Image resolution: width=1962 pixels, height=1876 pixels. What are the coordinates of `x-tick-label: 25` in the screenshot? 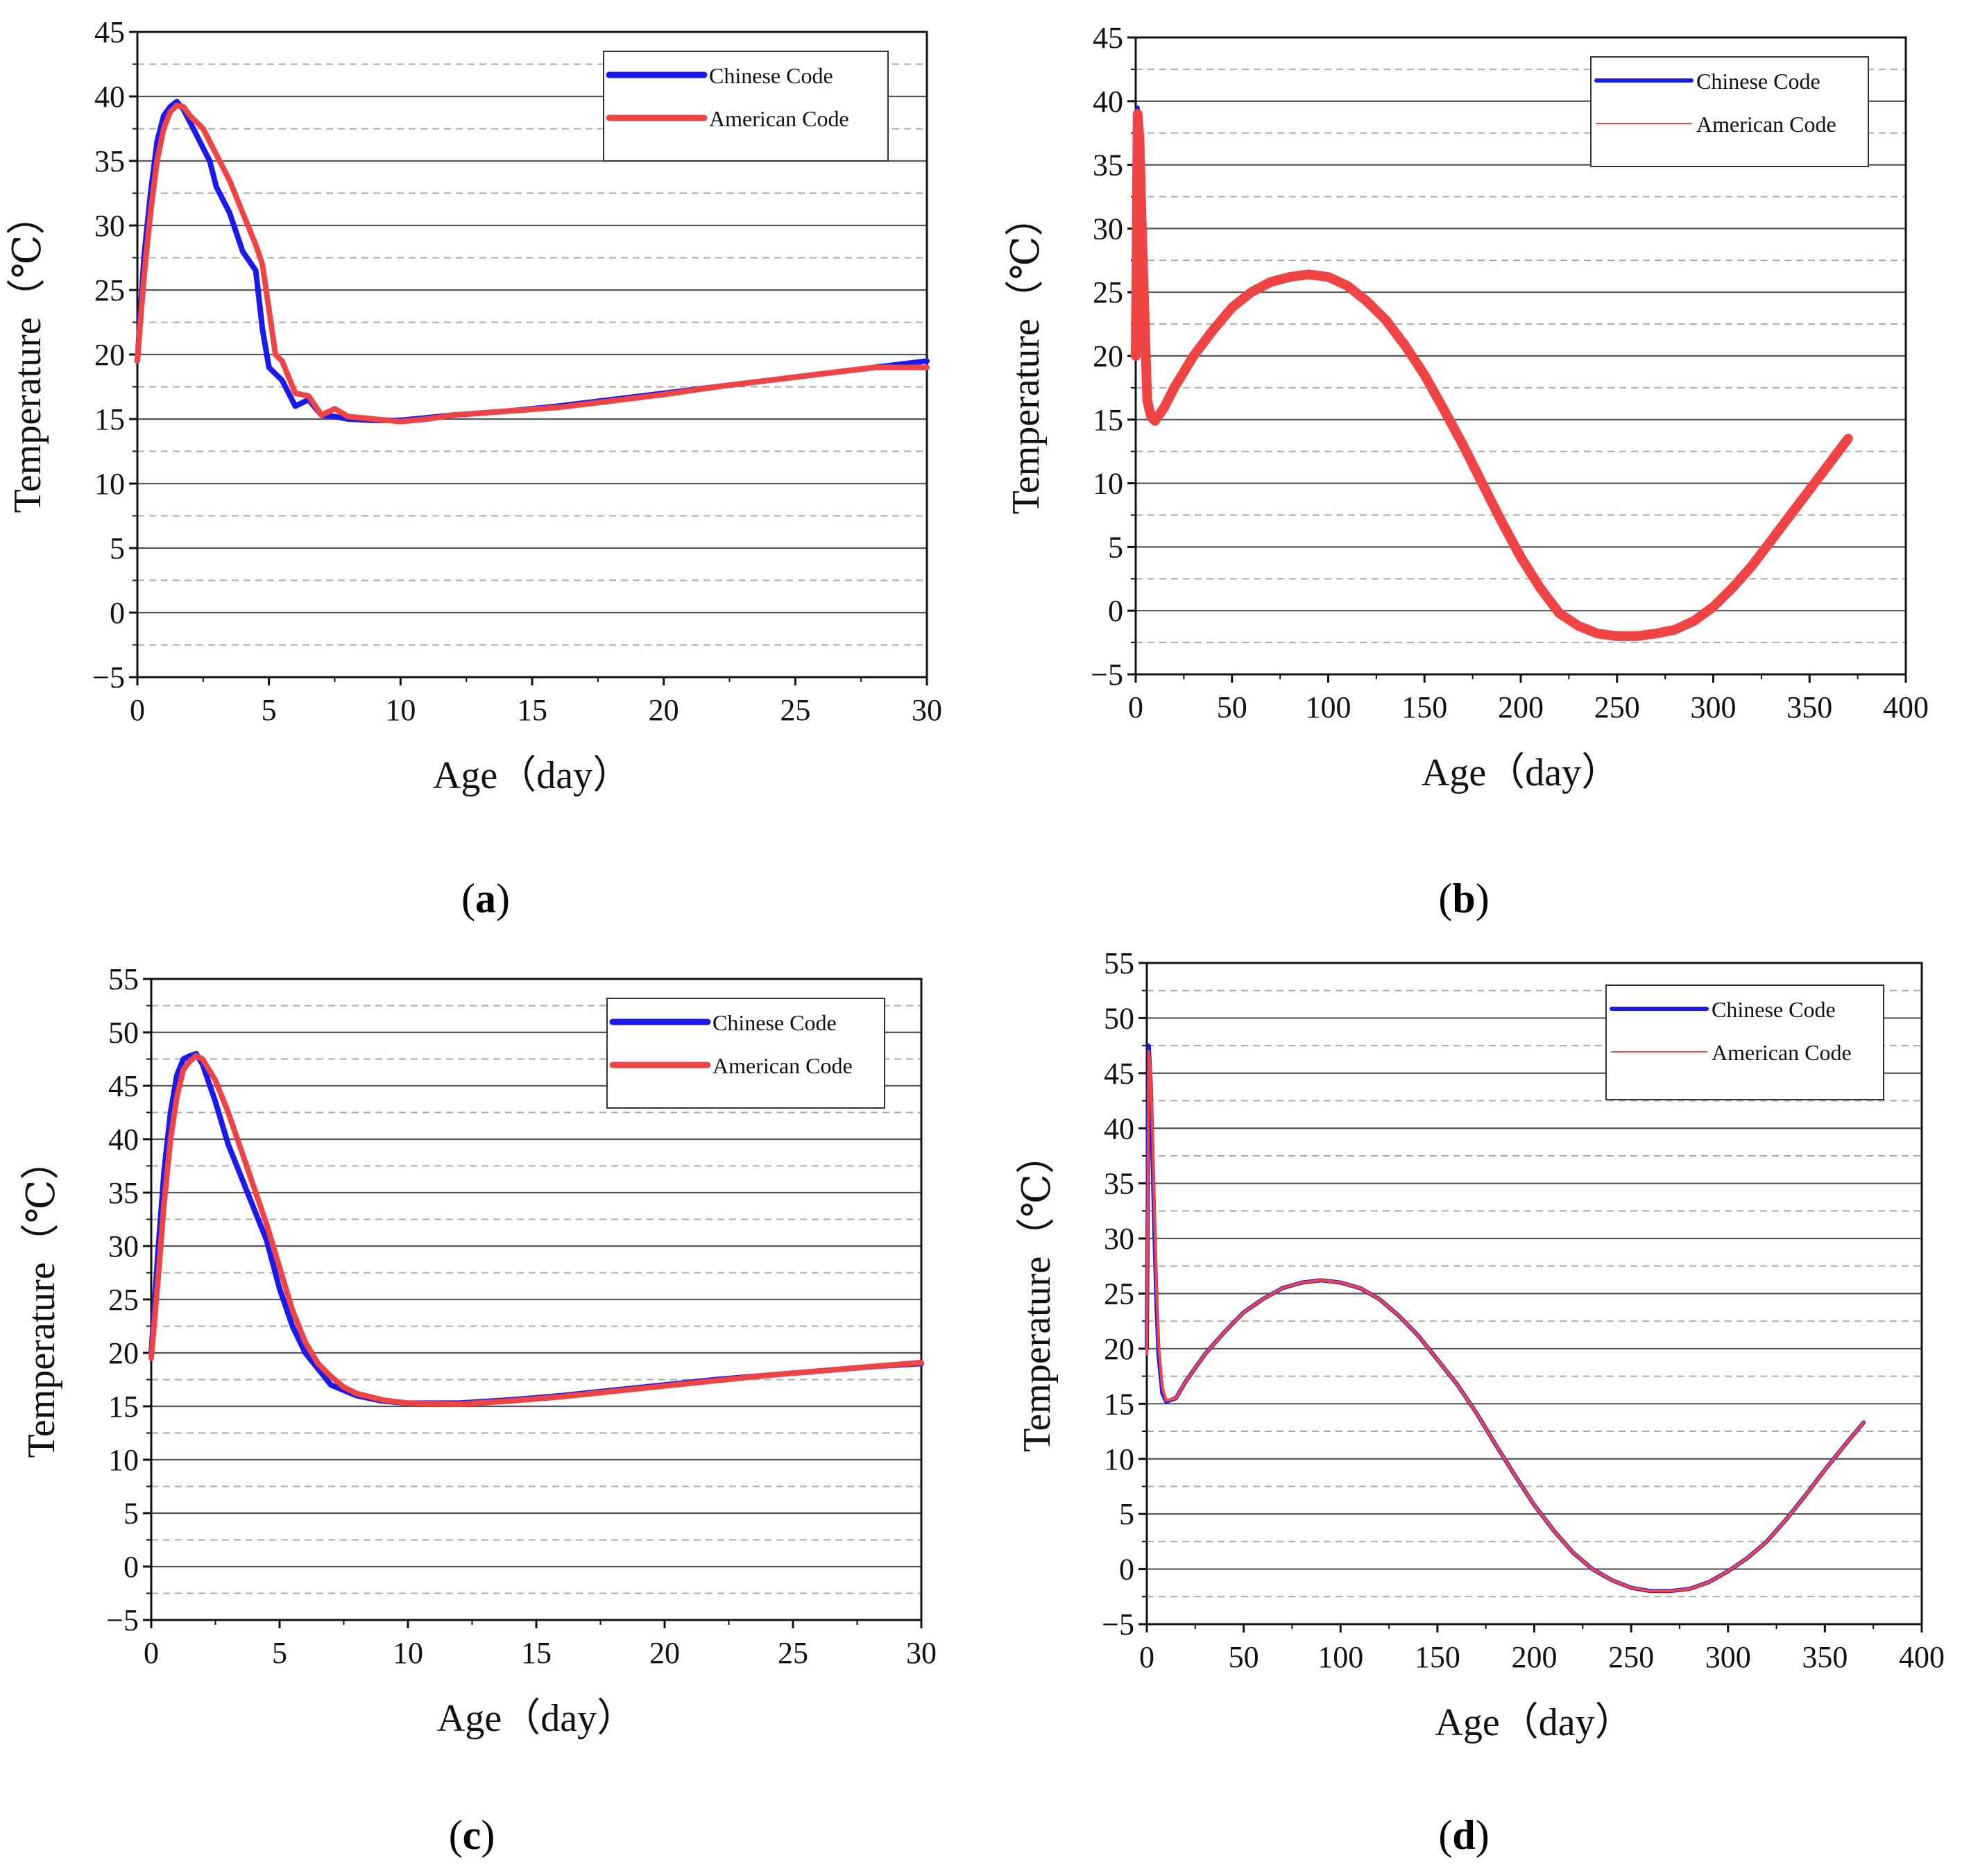 It's located at (793, 1653).